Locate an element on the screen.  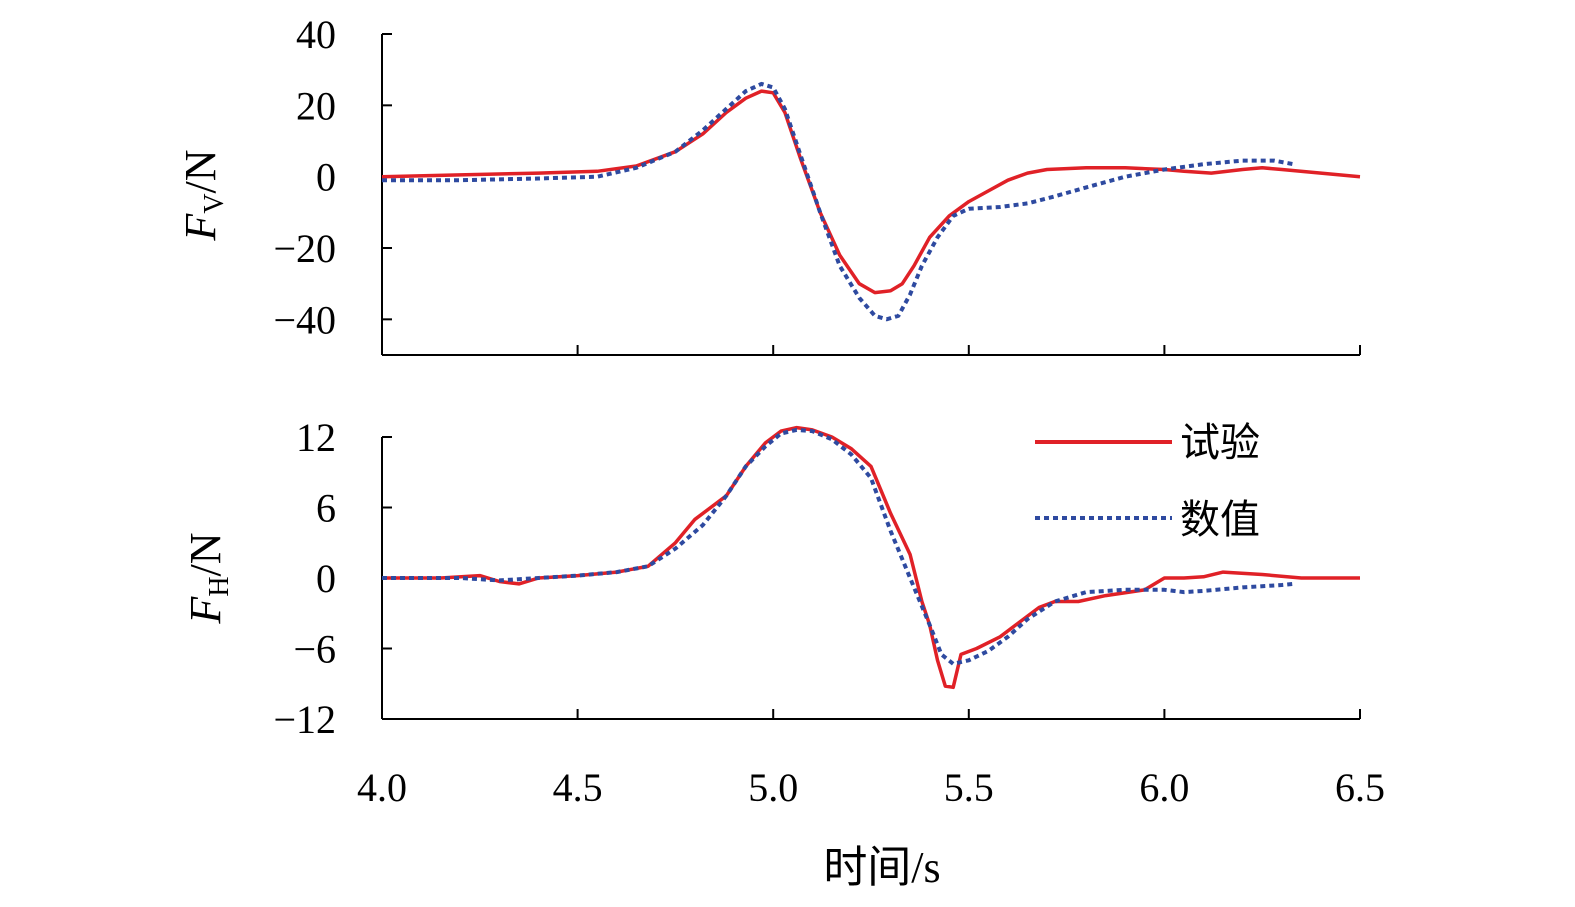
top-y-tick-label: 40 is located at coordinates (316, 34).